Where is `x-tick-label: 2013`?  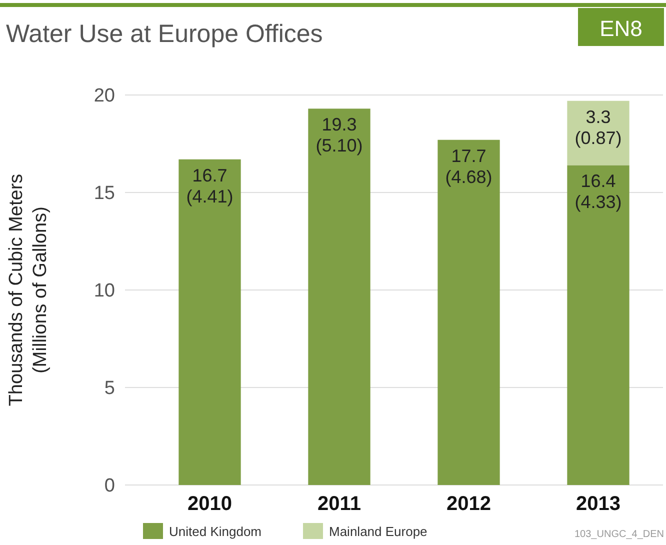 x-tick-label: 2013 is located at coordinates (598, 504).